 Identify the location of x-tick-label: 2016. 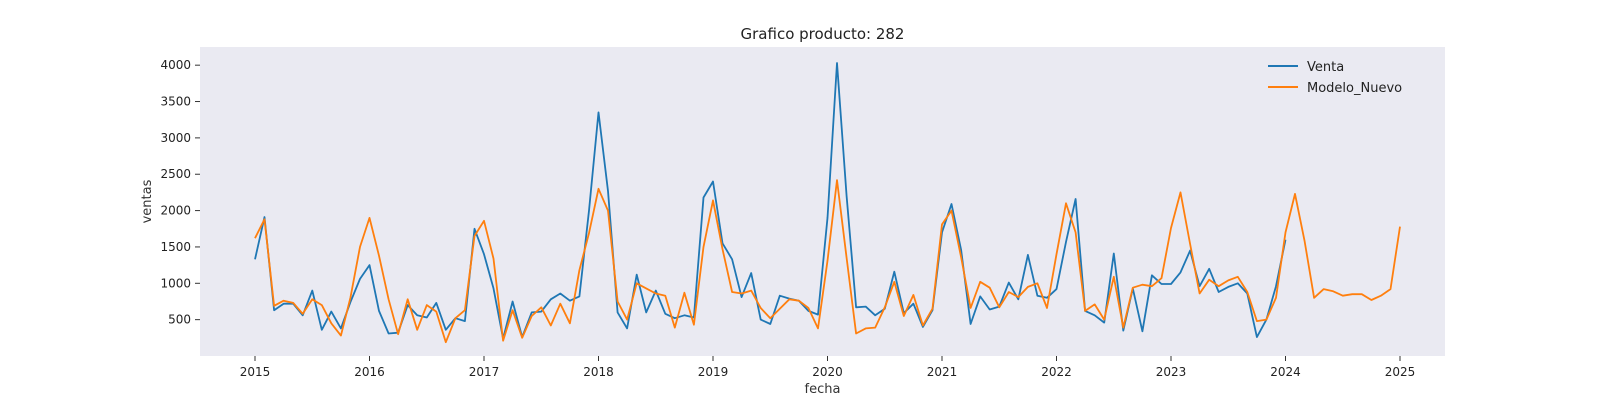
(369, 372).